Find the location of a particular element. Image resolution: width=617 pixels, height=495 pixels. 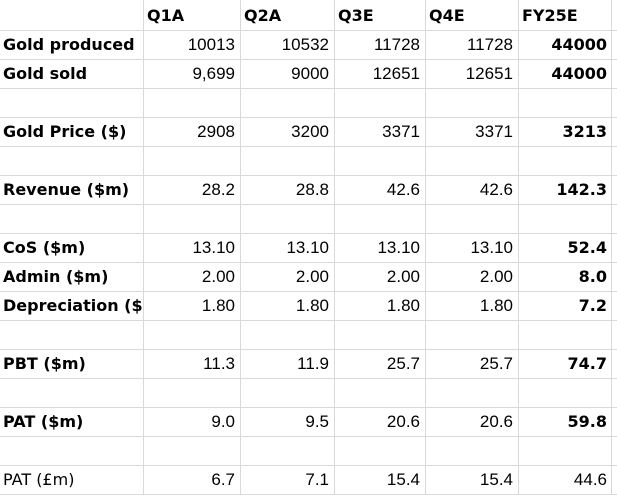

cell-admin-q3e: 2.00 is located at coordinates (403, 276).